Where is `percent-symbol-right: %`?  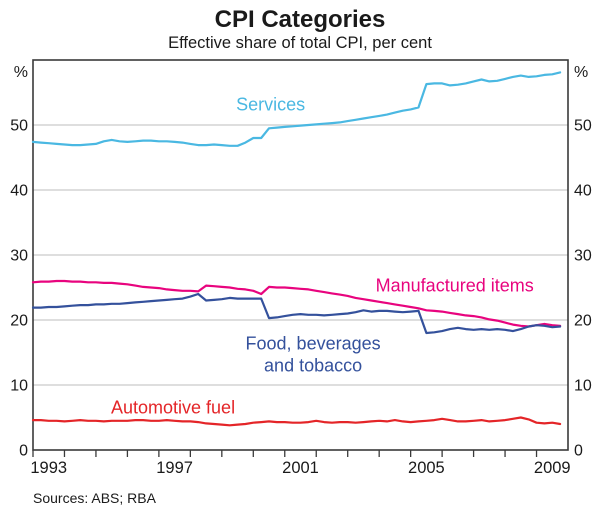
percent-symbol-right: % is located at coordinates (581, 72).